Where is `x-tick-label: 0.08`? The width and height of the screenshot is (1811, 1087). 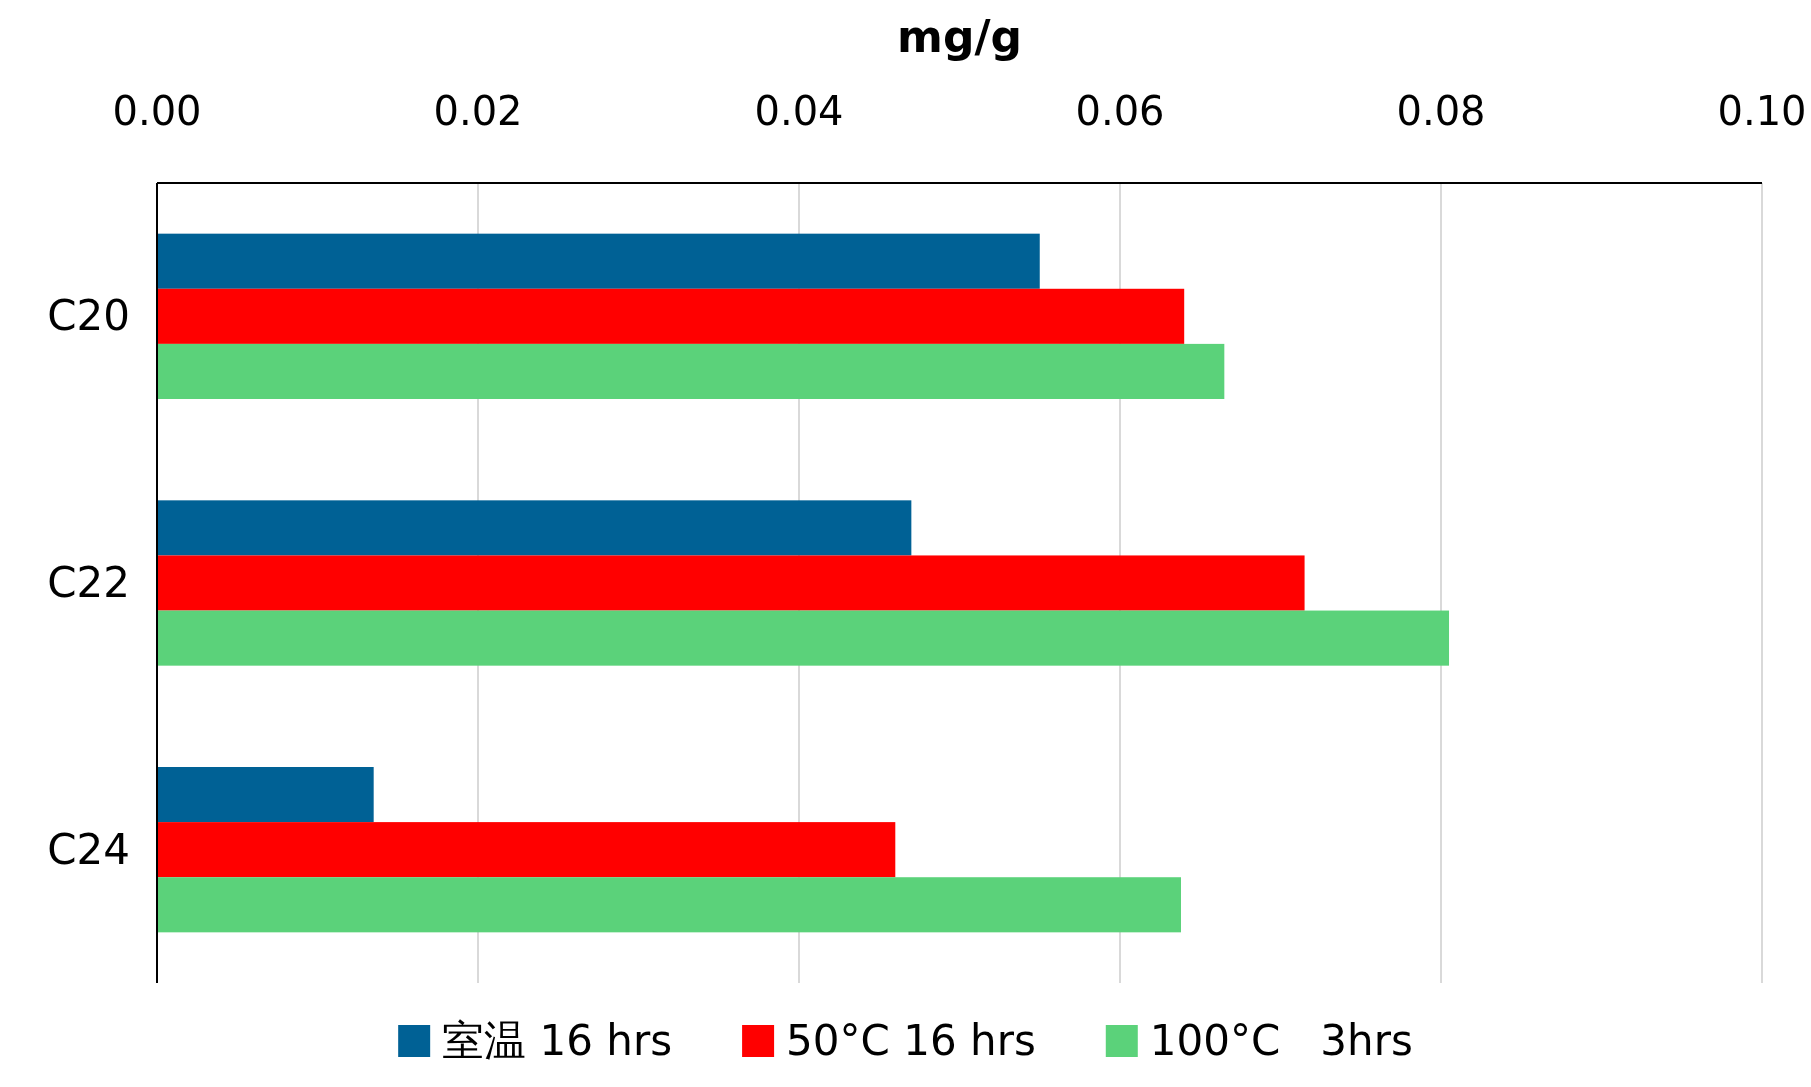 x-tick-label: 0.08 is located at coordinates (1441, 111).